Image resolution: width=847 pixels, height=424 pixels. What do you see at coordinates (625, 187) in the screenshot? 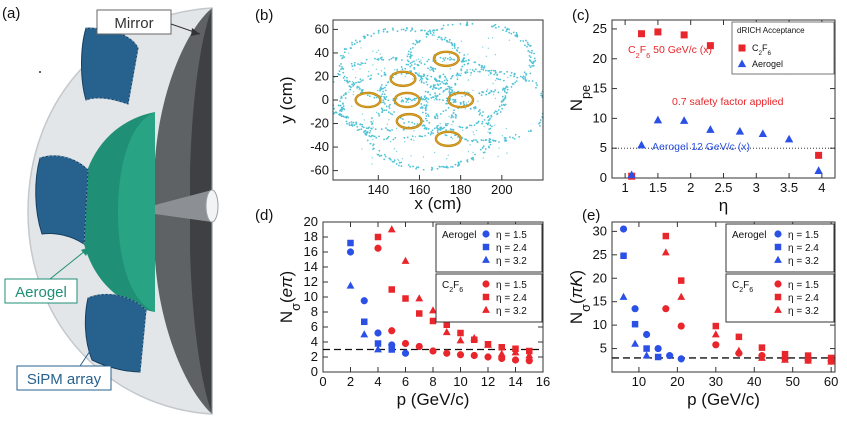
I see `x-tick-label: 1` at bounding box center [625, 187].